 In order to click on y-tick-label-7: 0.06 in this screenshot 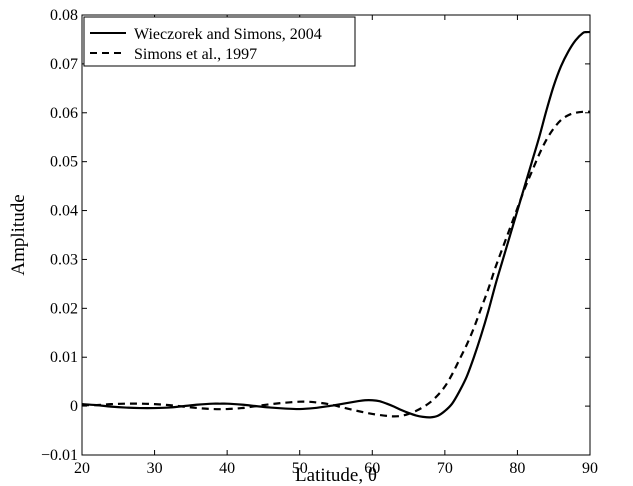, I will do `click(64, 113)`.